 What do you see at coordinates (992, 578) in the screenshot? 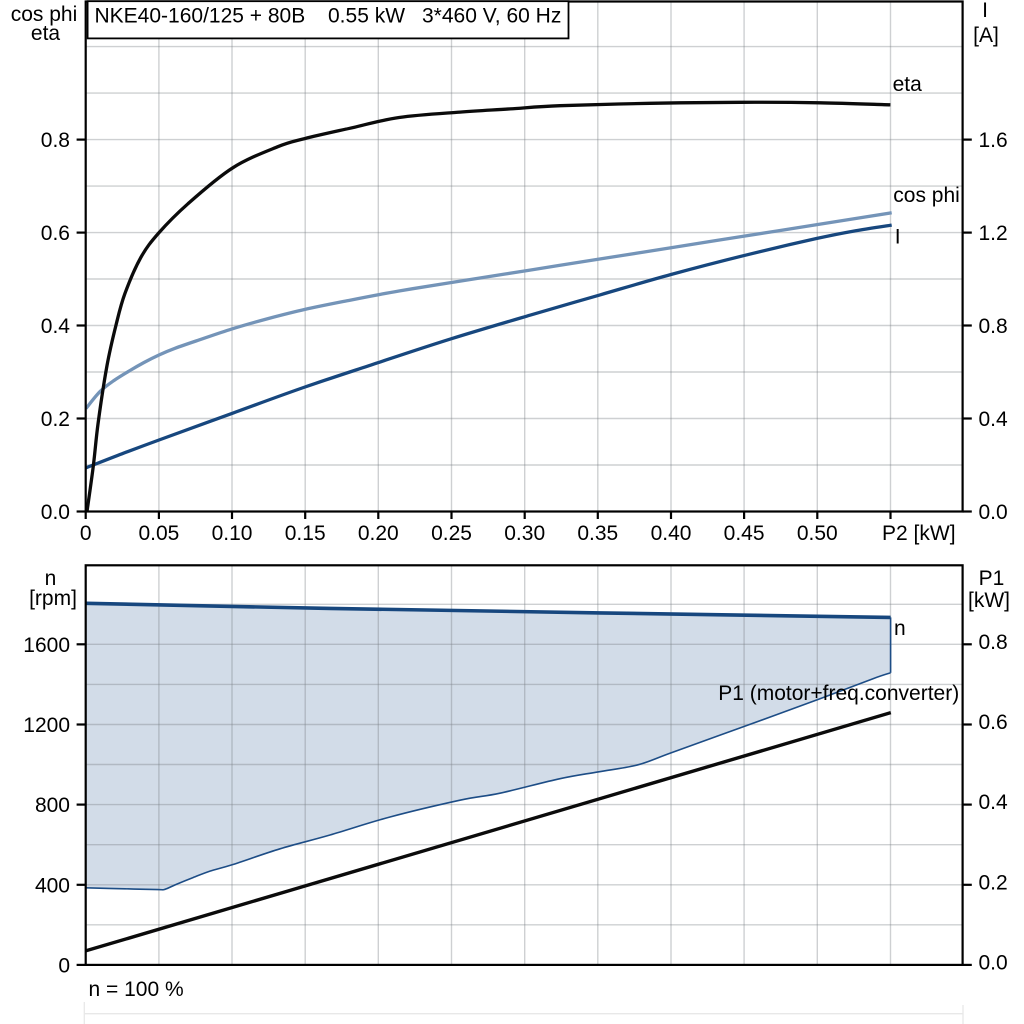
I see `svg-text: P1` at bounding box center [992, 578].